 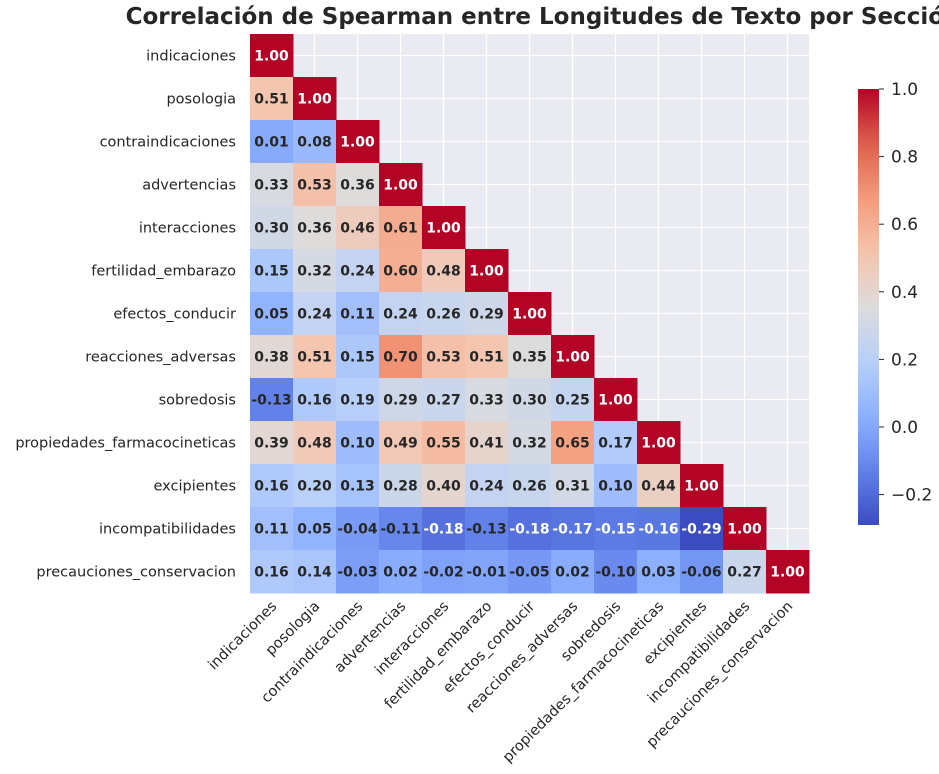 What do you see at coordinates (904, 225) in the screenshot?
I see `colorbar-tick-label: 0.6` at bounding box center [904, 225].